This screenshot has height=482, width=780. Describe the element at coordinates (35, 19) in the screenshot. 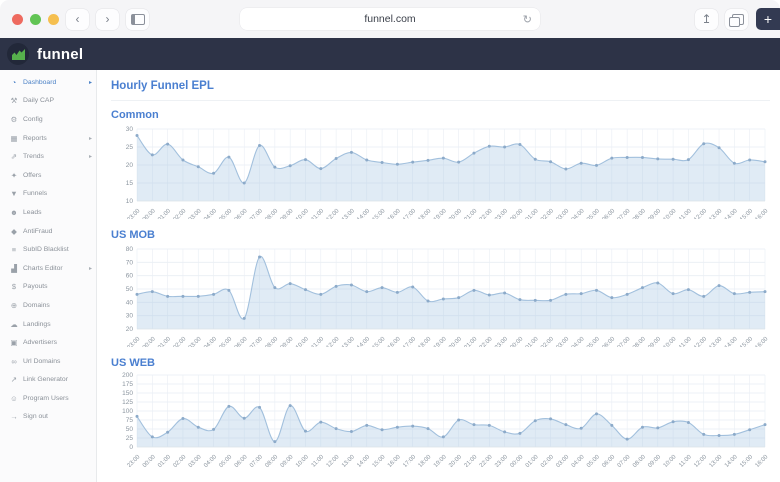

I see `minimize-window-icon` at that location.